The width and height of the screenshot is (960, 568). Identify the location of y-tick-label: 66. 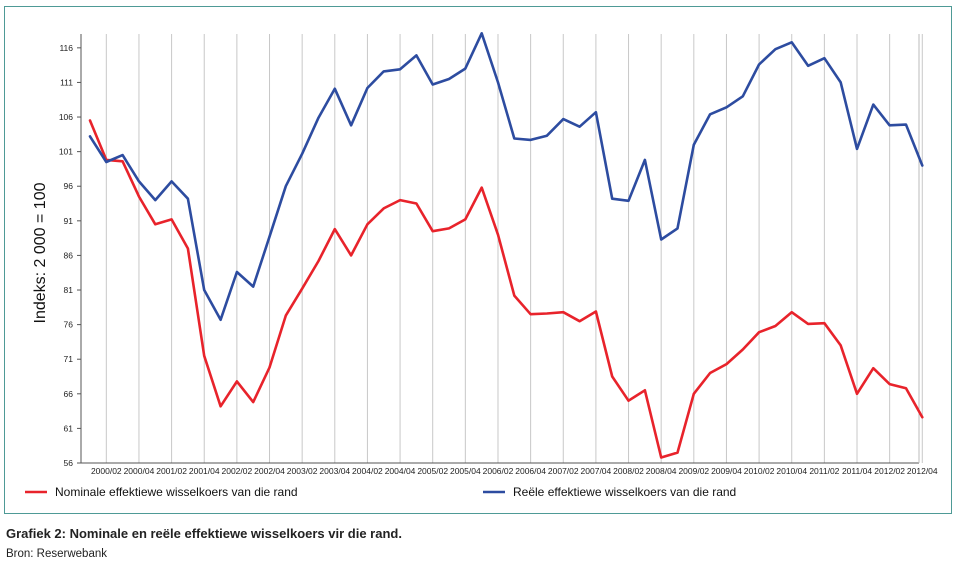
(69, 394).